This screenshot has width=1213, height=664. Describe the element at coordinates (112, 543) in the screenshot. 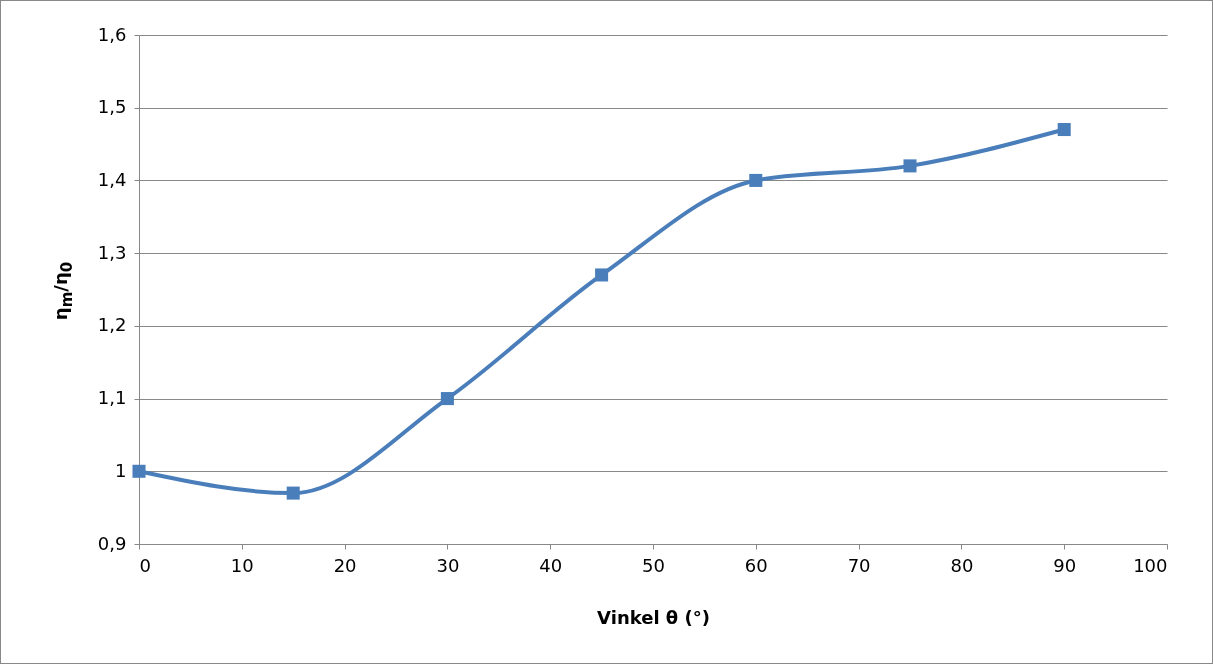

I see `y-tick-label: 0,9` at that location.